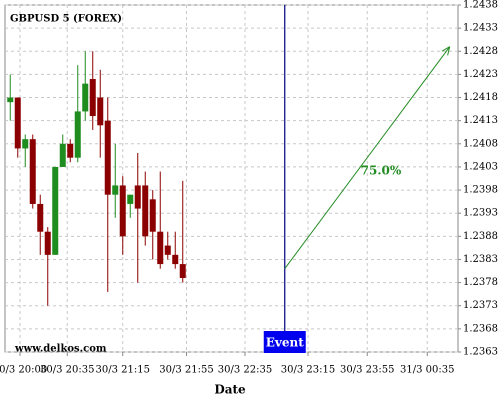  I want to click on y-tick-label: 1.2403, so click(480, 166).